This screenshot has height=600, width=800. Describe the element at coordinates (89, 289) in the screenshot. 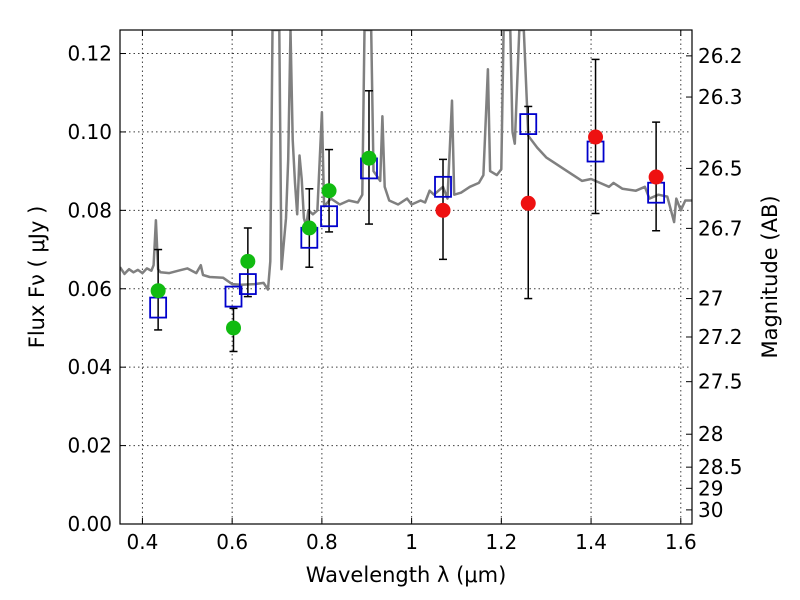

I see `y-tick-label: 0.06` at that location.